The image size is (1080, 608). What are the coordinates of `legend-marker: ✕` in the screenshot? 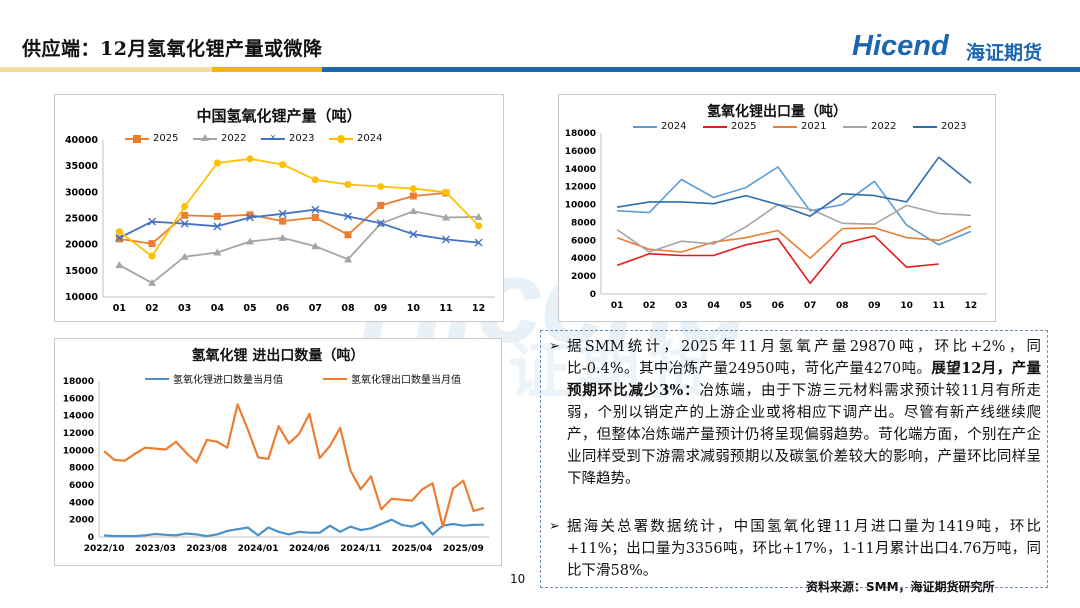 It's located at (273, 137).